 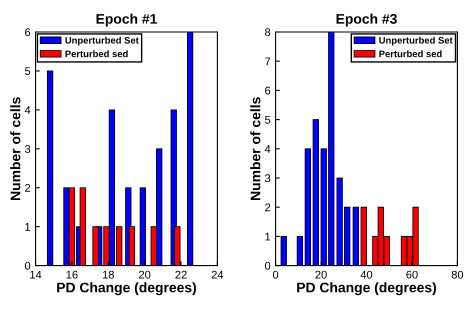 I want to click on x-tick-label: 22, so click(x=181, y=274).